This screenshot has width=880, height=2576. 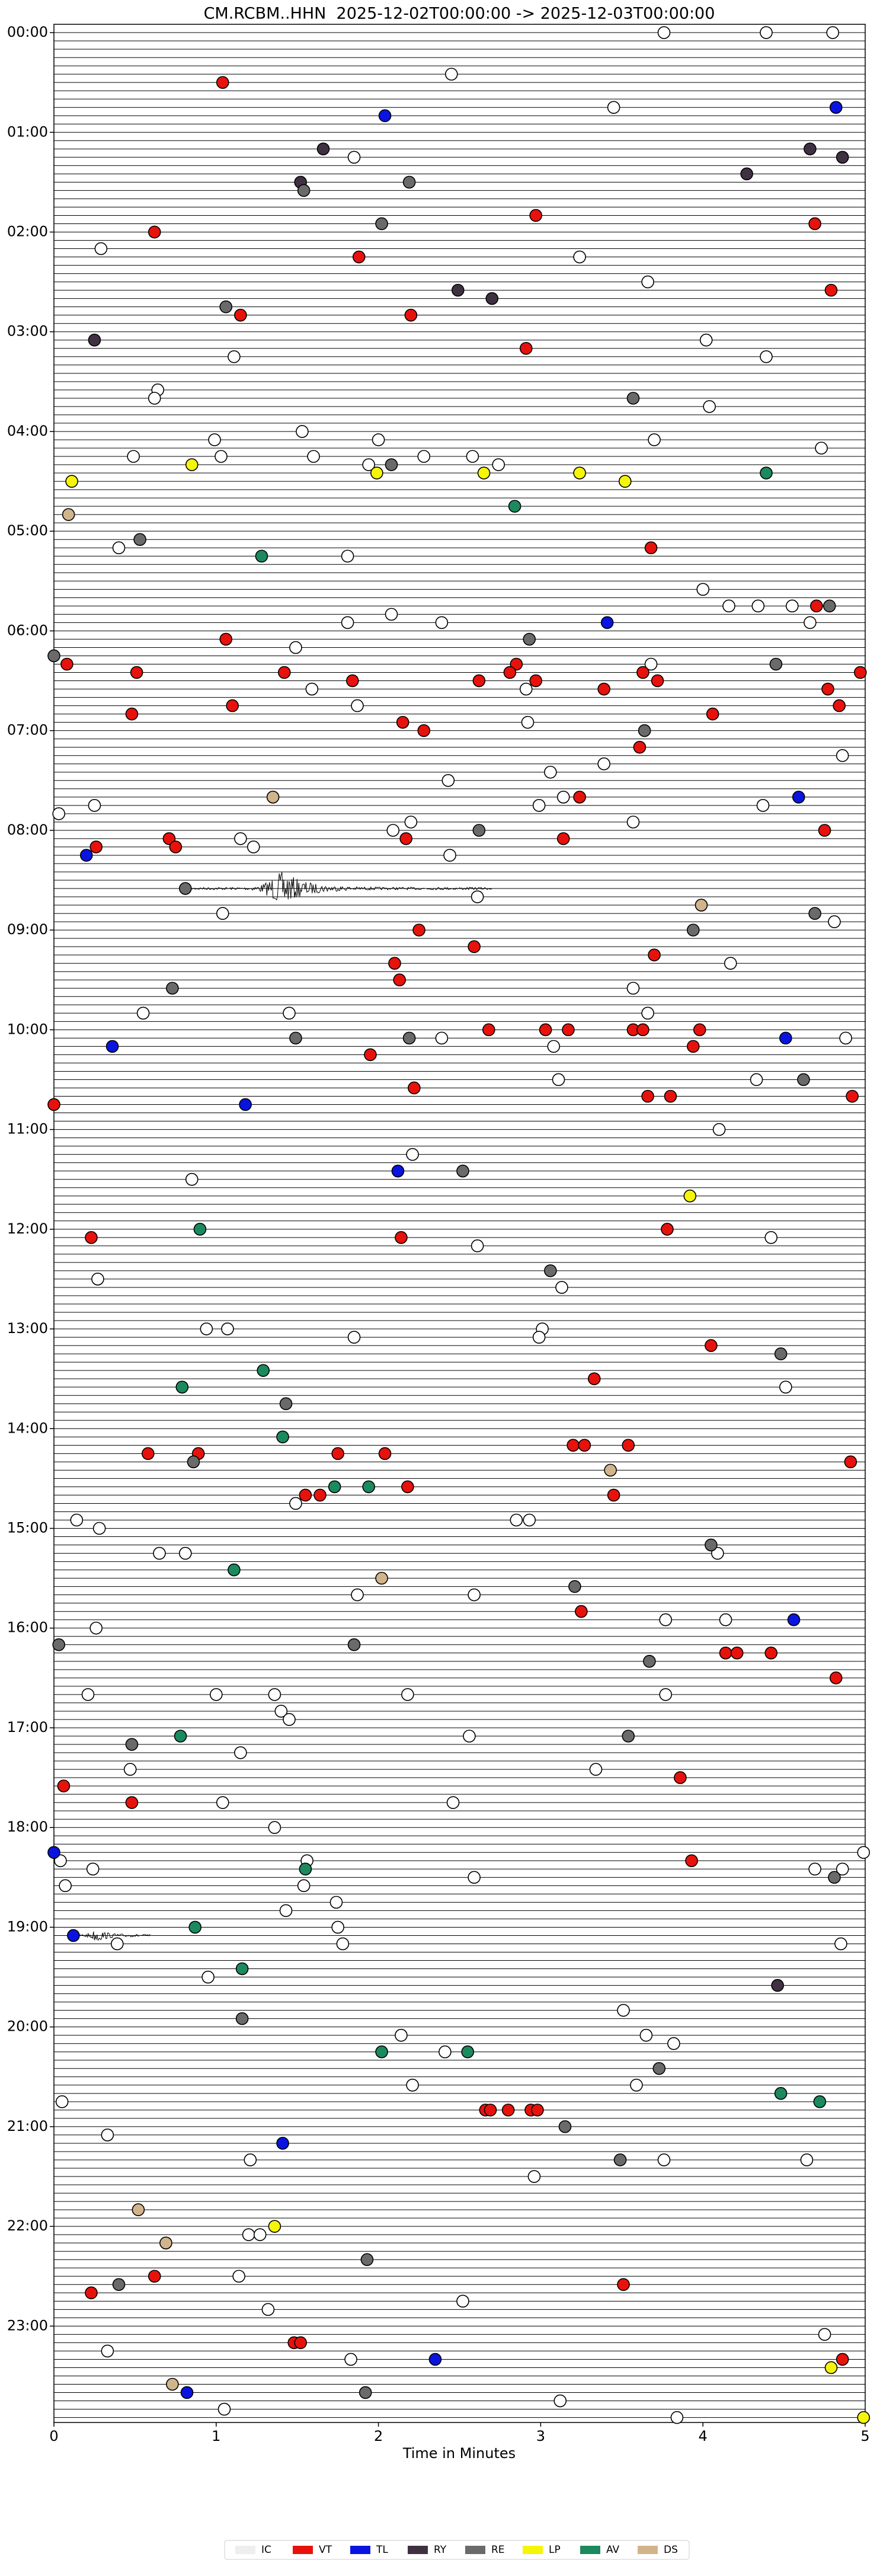 I want to click on y-tick-label: 09:00, so click(x=27, y=929).